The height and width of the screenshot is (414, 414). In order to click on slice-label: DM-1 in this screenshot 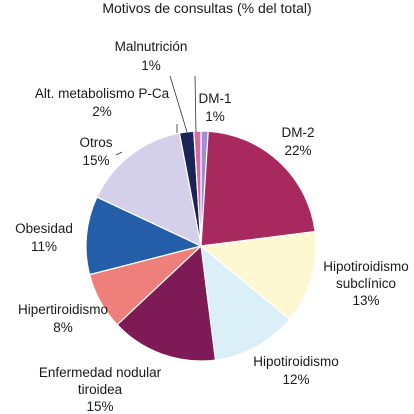, I will do `click(215, 98)`.